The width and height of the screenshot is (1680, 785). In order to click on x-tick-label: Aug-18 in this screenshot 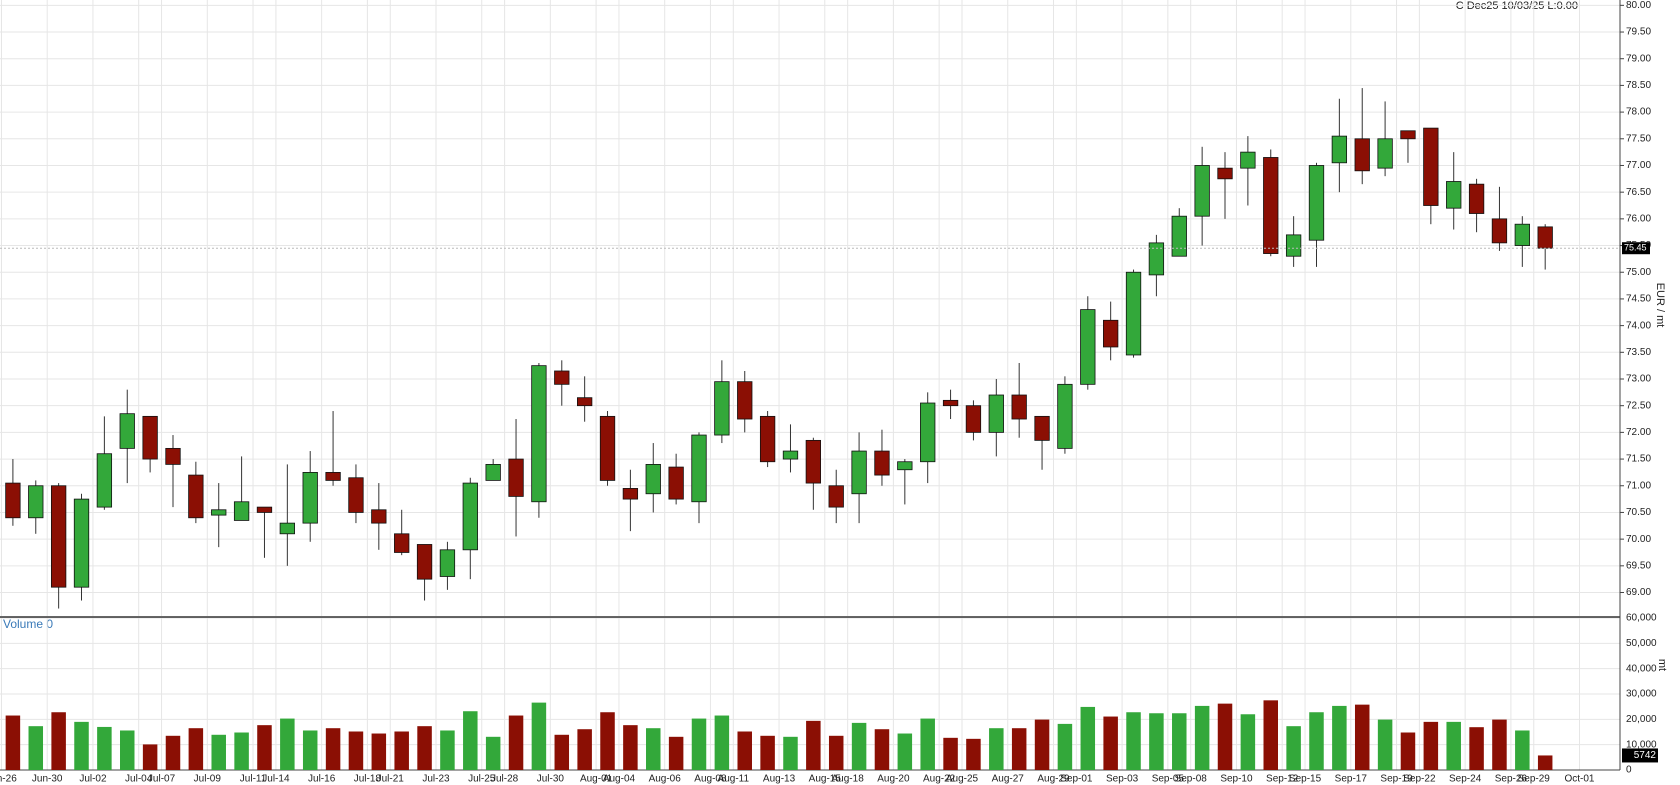, I will do `click(848, 779)`.